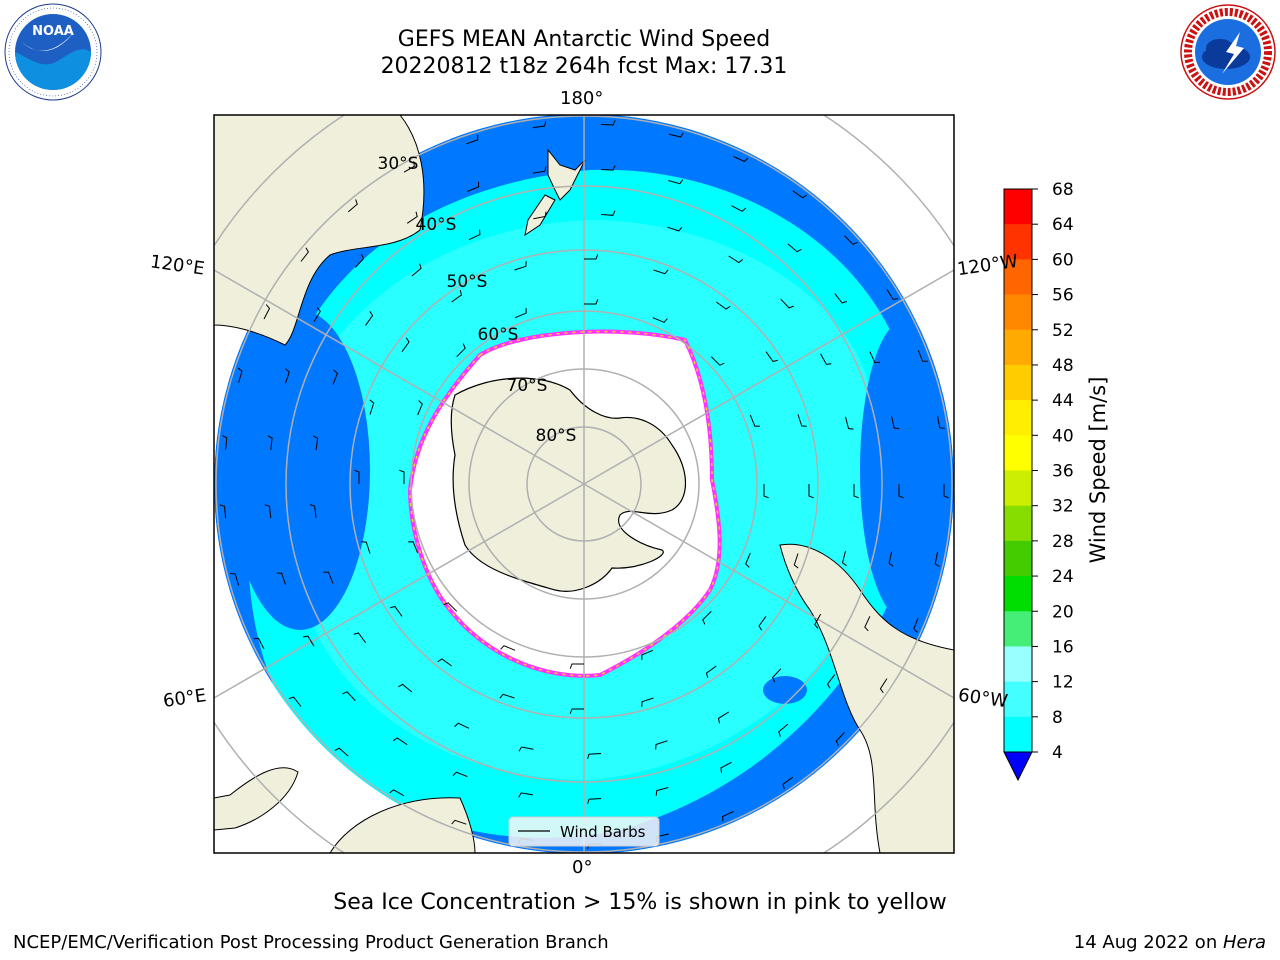 This screenshot has height=960, width=1280. What do you see at coordinates (1063, 507) in the screenshot?
I see `colorbar-tick-label: 32` at bounding box center [1063, 507].